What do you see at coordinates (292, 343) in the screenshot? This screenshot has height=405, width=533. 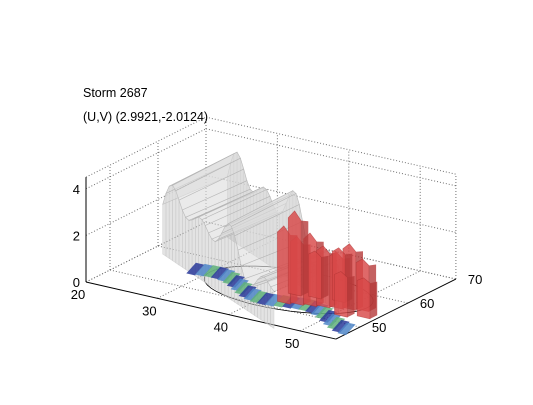 I see `x-tick-label: 50` at bounding box center [292, 343].